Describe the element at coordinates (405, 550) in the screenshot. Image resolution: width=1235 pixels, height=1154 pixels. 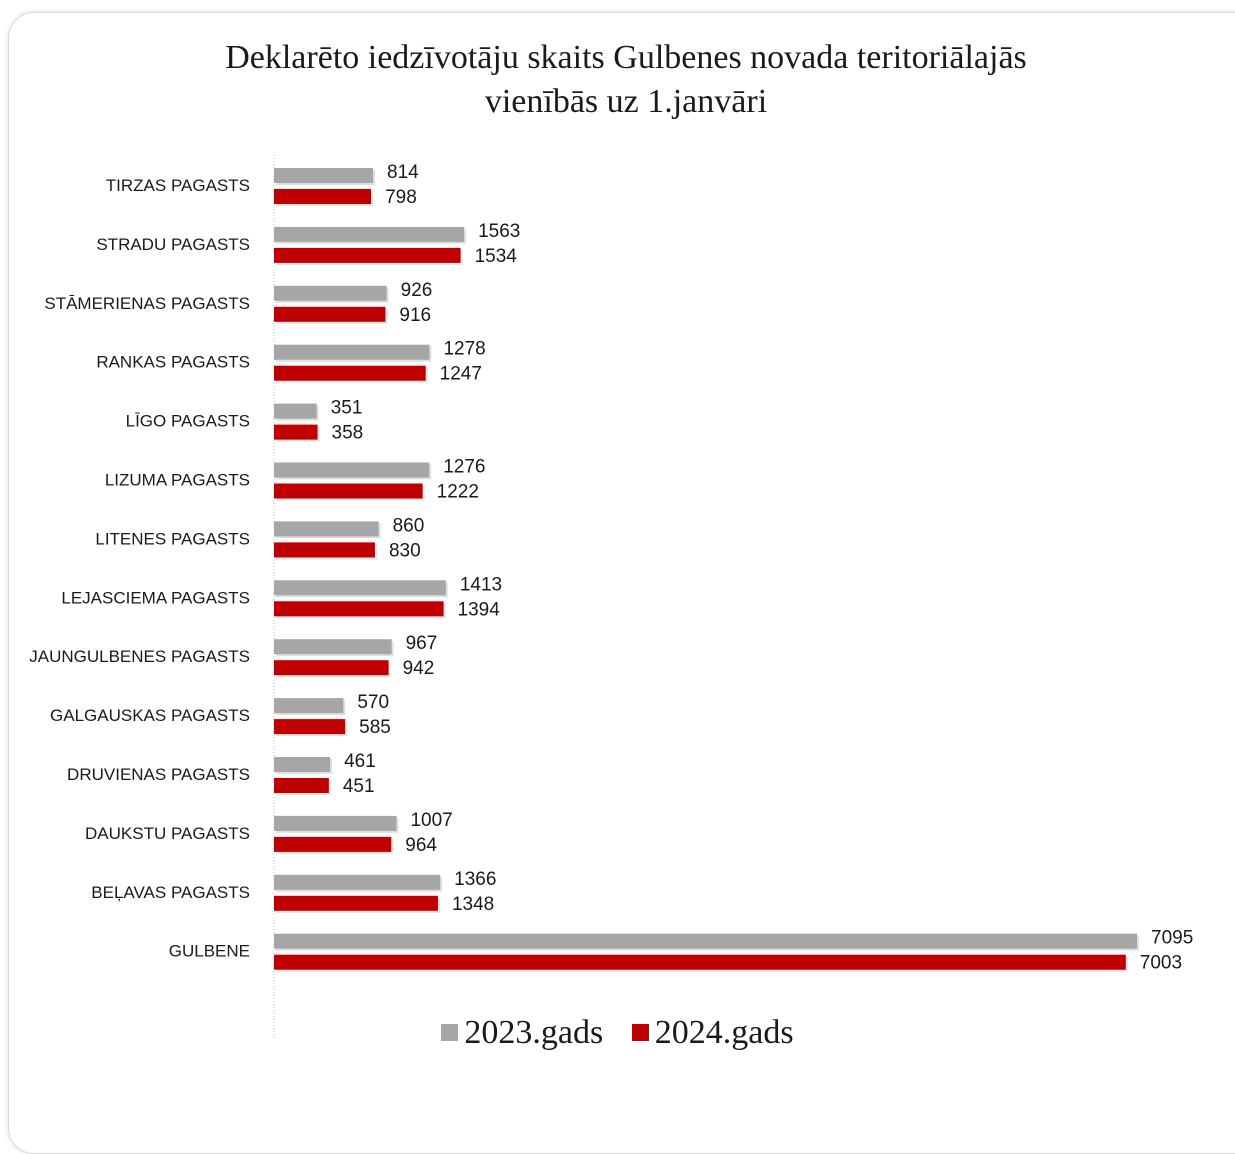
I see `data-label-litenes-pagasts-2024.gads: 830` at that location.